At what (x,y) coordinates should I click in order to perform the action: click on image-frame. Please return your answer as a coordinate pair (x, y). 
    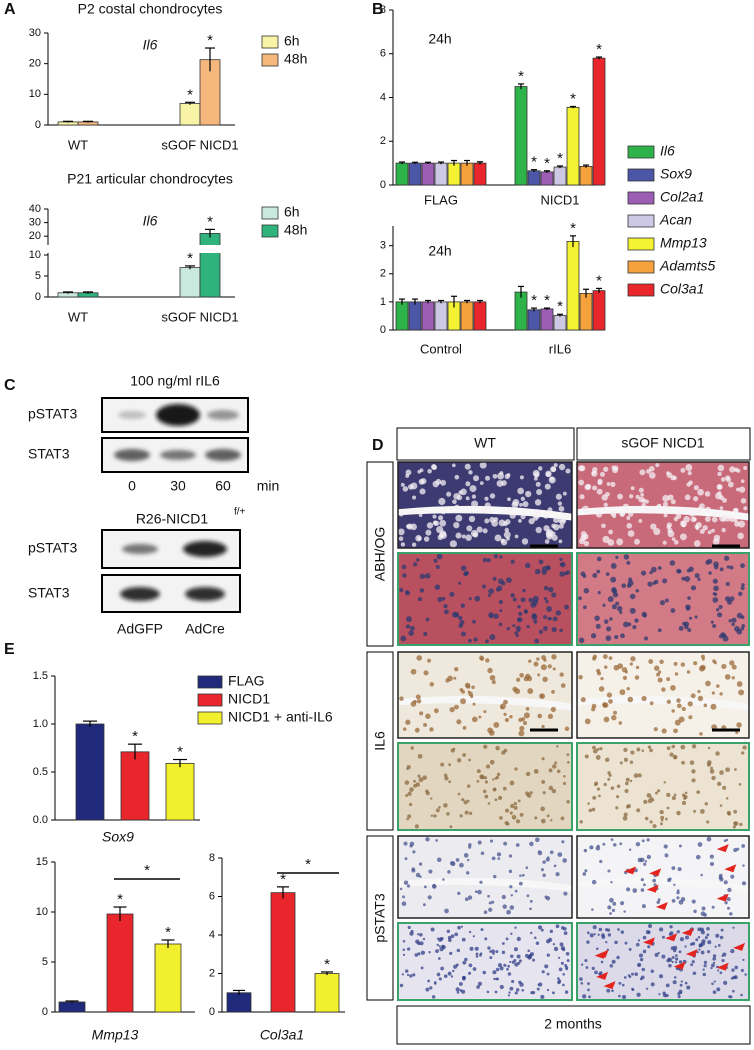
    Looking at the image, I should click on (485, 961).